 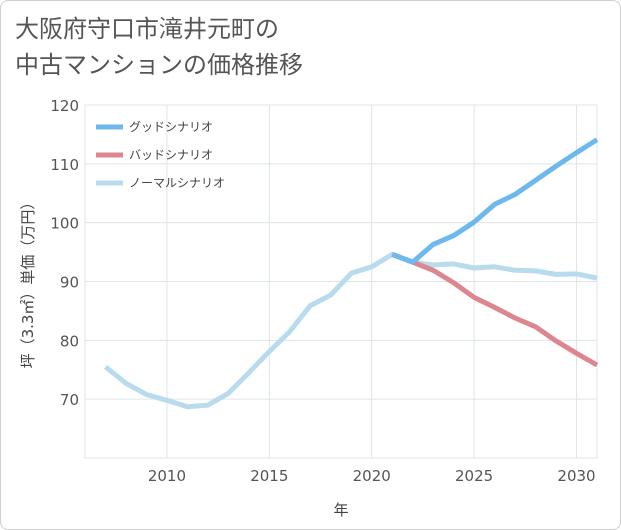 I want to click on legend-label: バッドシナリオ, so click(x=171, y=155).